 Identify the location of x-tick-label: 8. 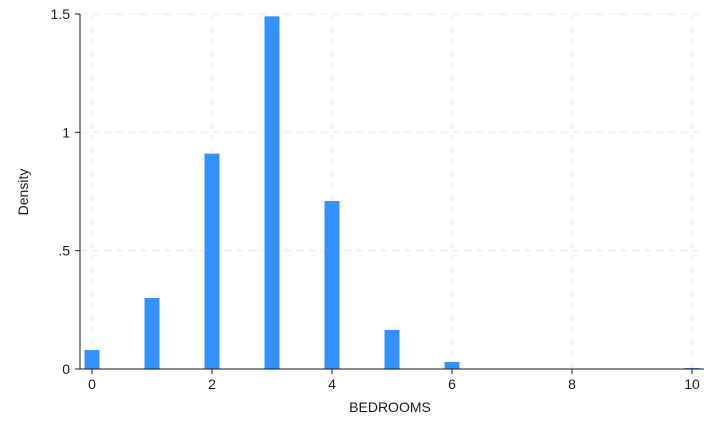
(572, 384).